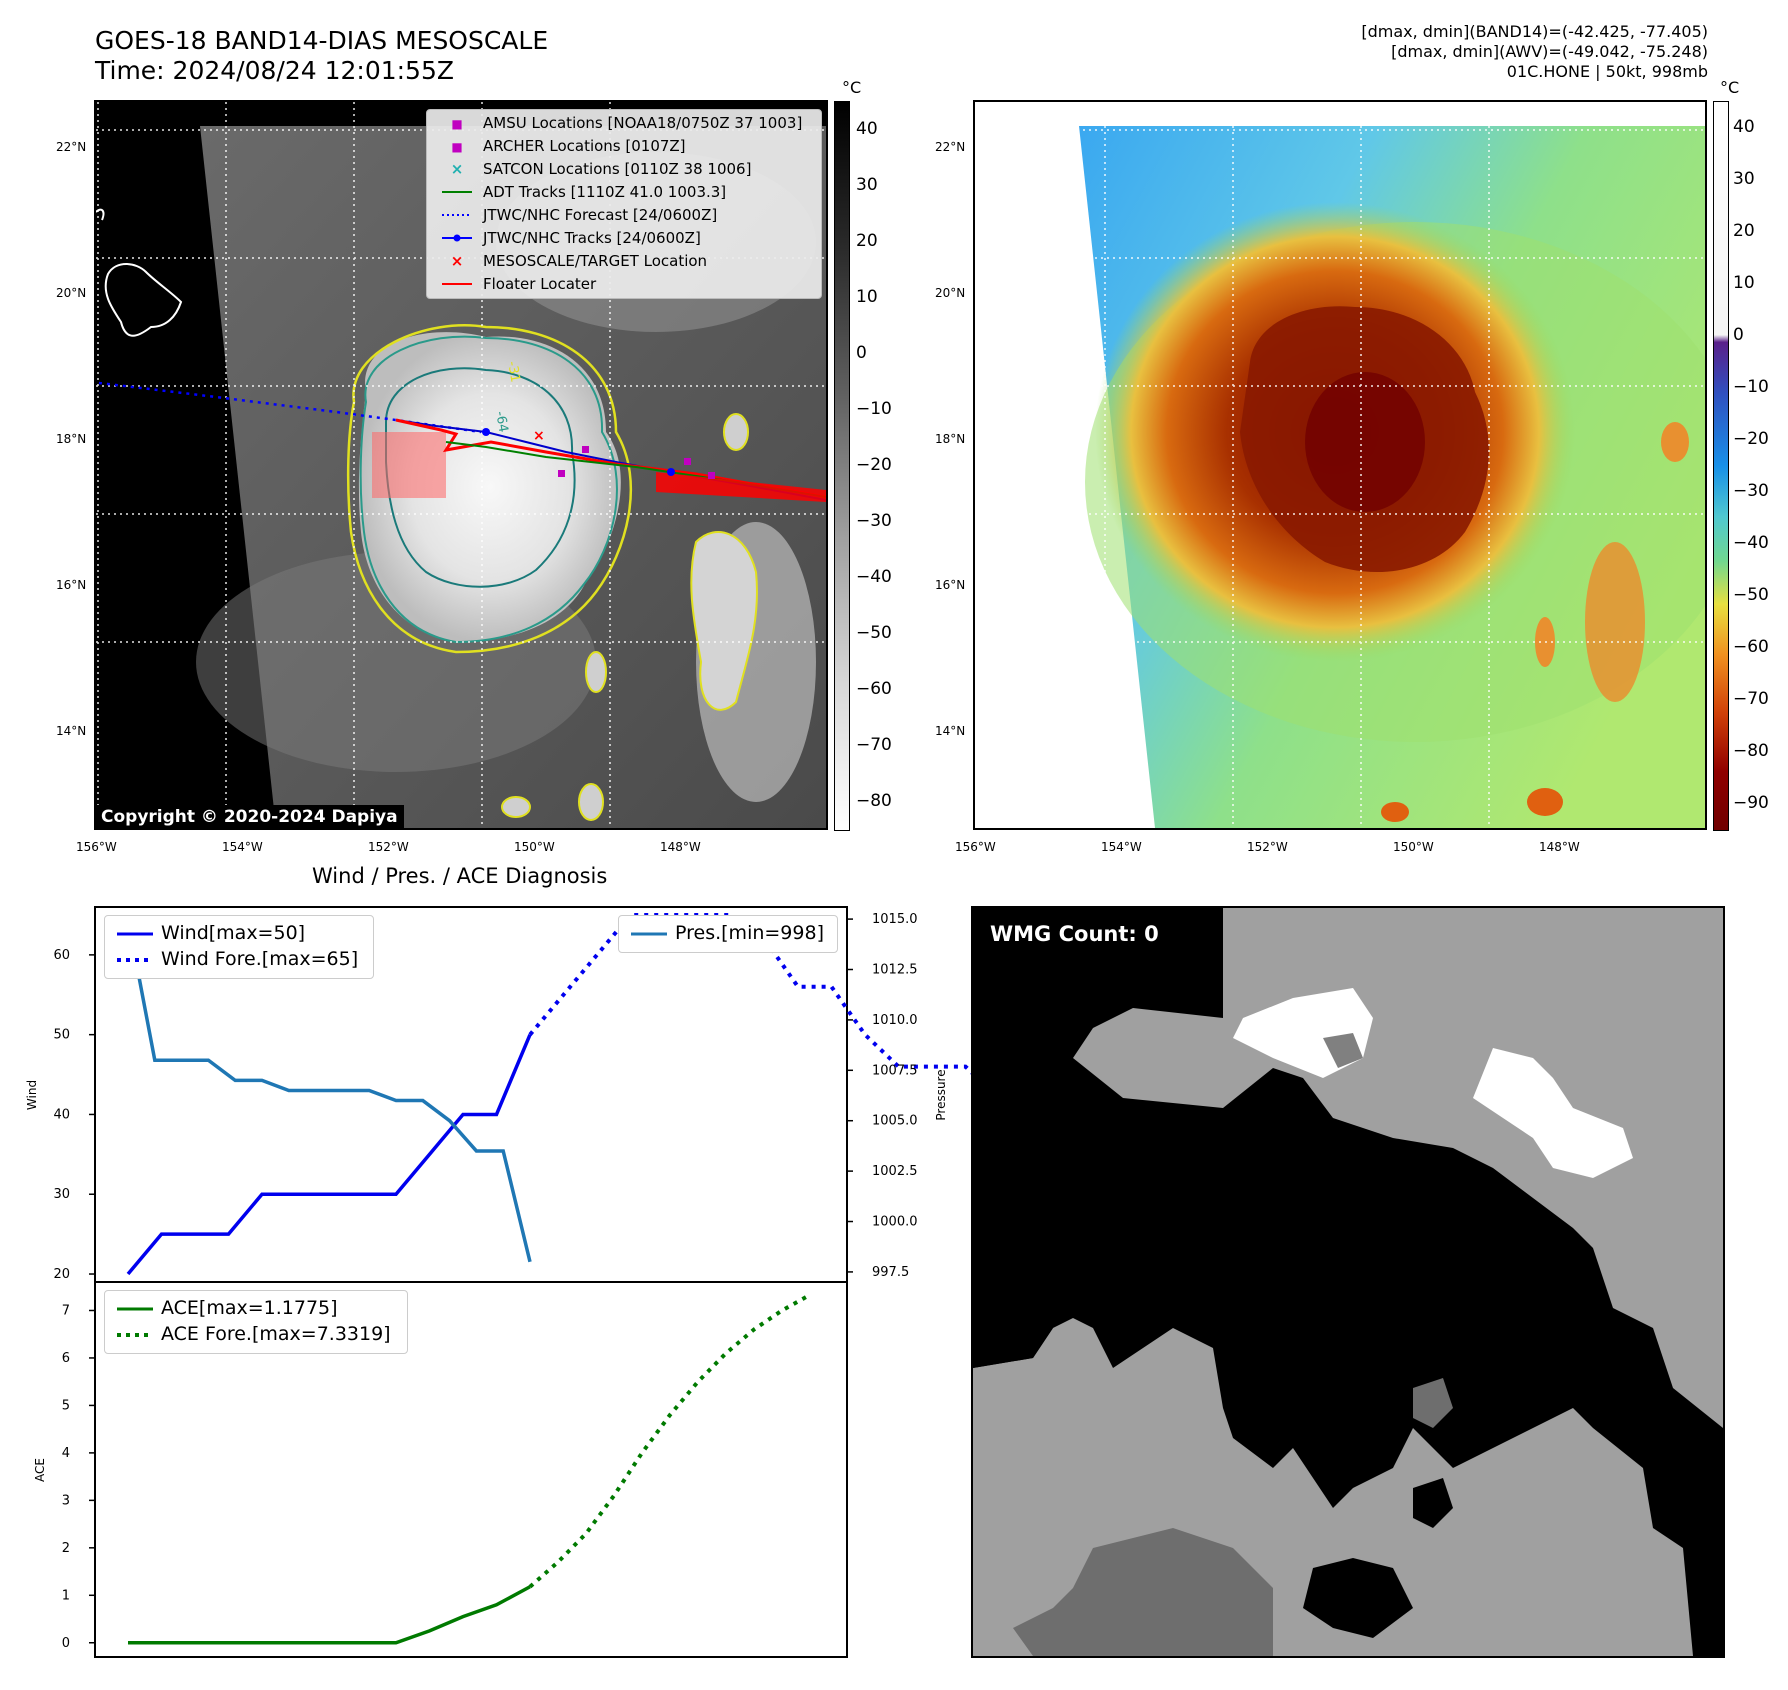  What do you see at coordinates (61, 1035) in the screenshot?
I see `wind-ytick-label: 50` at bounding box center [61, 1035].